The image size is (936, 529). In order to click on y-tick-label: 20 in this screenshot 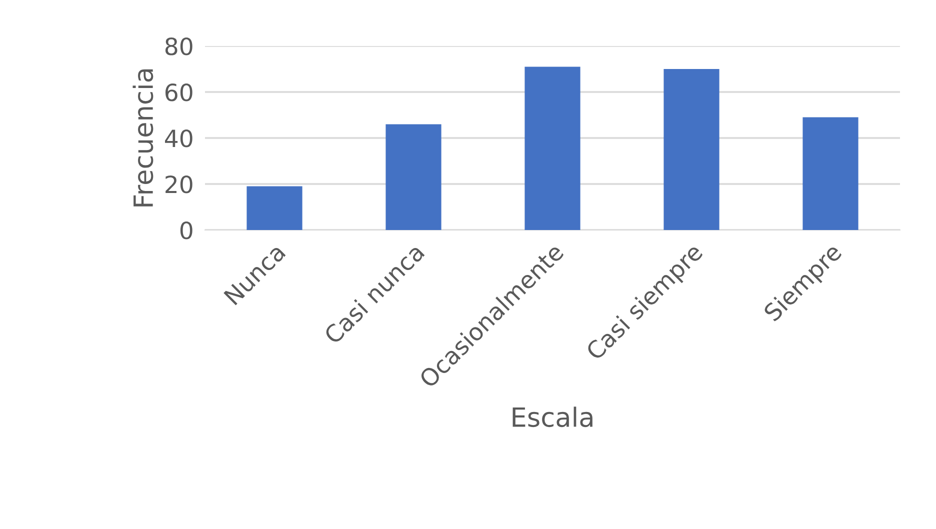, I will do `click(179, 184)`.